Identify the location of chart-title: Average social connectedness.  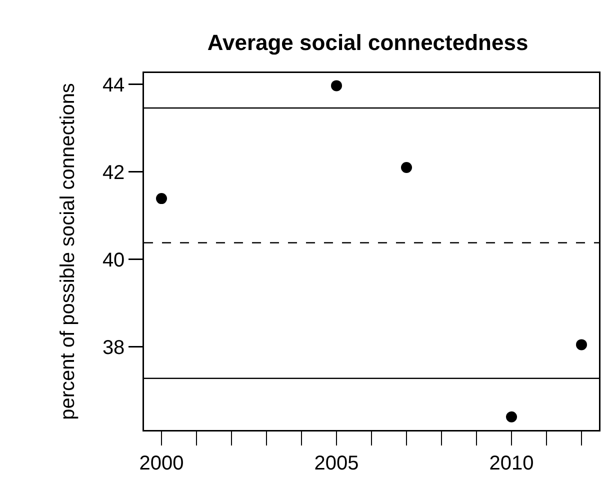
(367, 42).